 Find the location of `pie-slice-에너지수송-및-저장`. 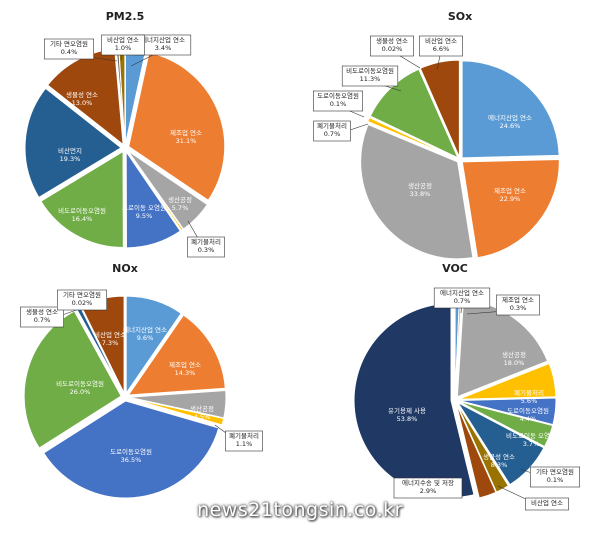

pie-slice-에너지수송-및-저장 is located at coordinates (476, 451).